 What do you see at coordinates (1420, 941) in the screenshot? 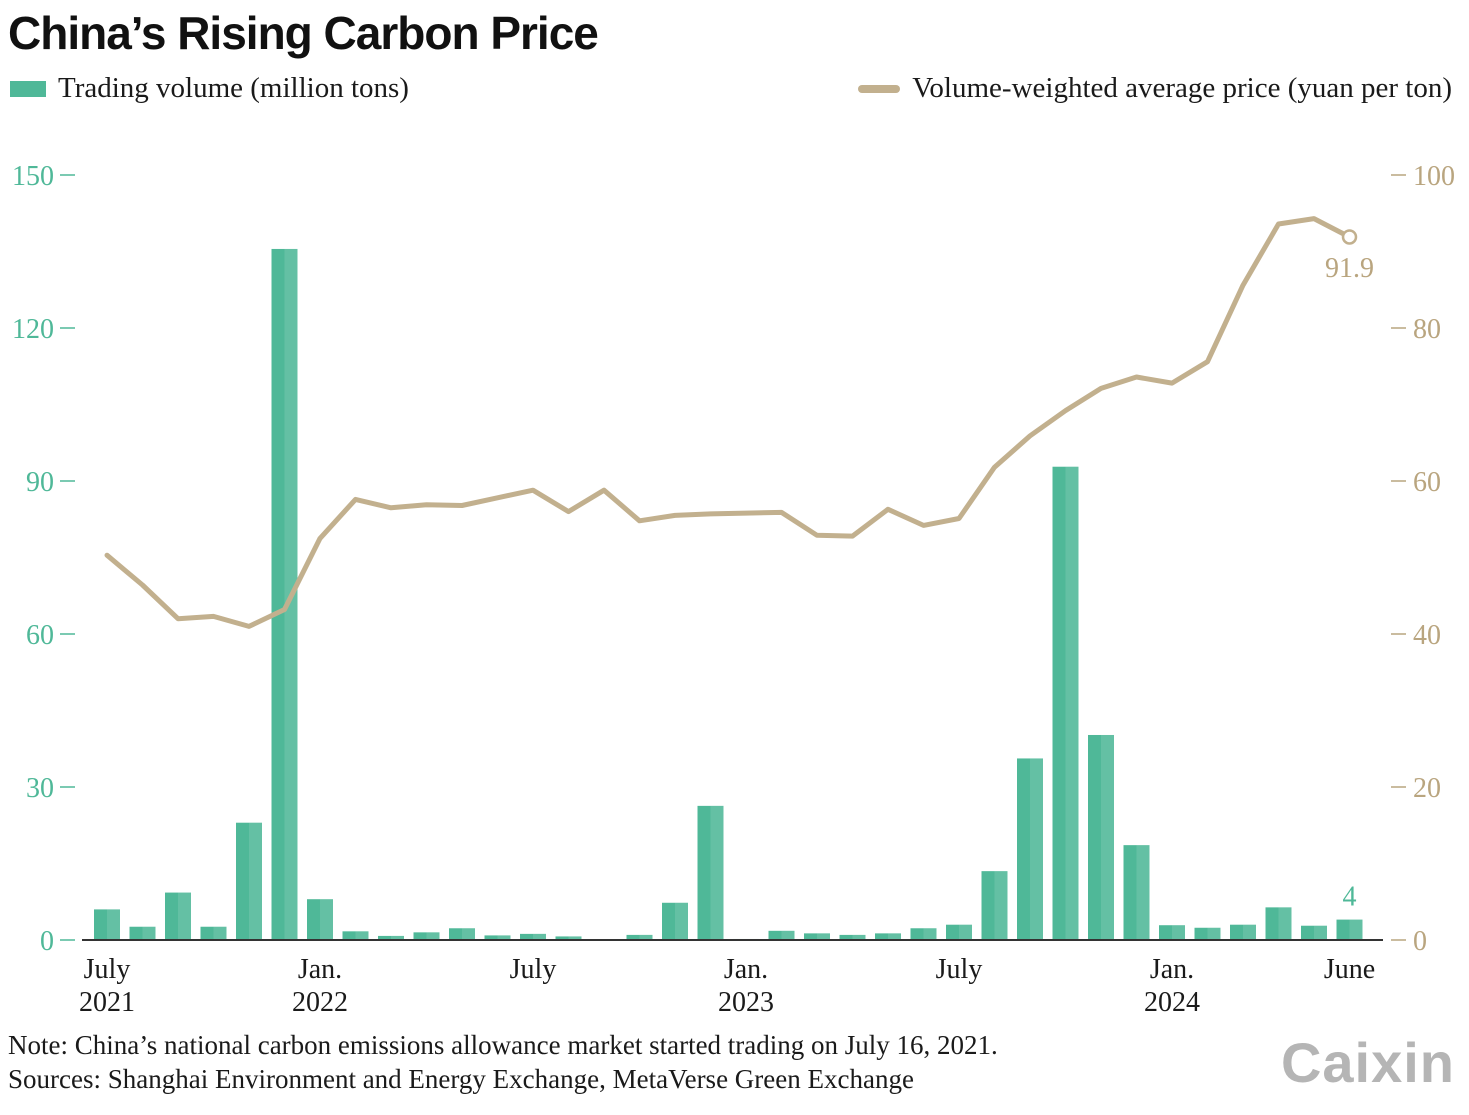
I see `right-axis-label: 0` at bounding box center [1420, 941].